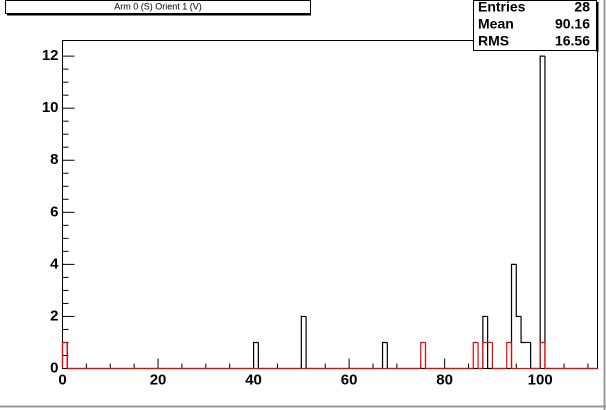  I want to click on x-tick-label: 20, so click(158, 379).